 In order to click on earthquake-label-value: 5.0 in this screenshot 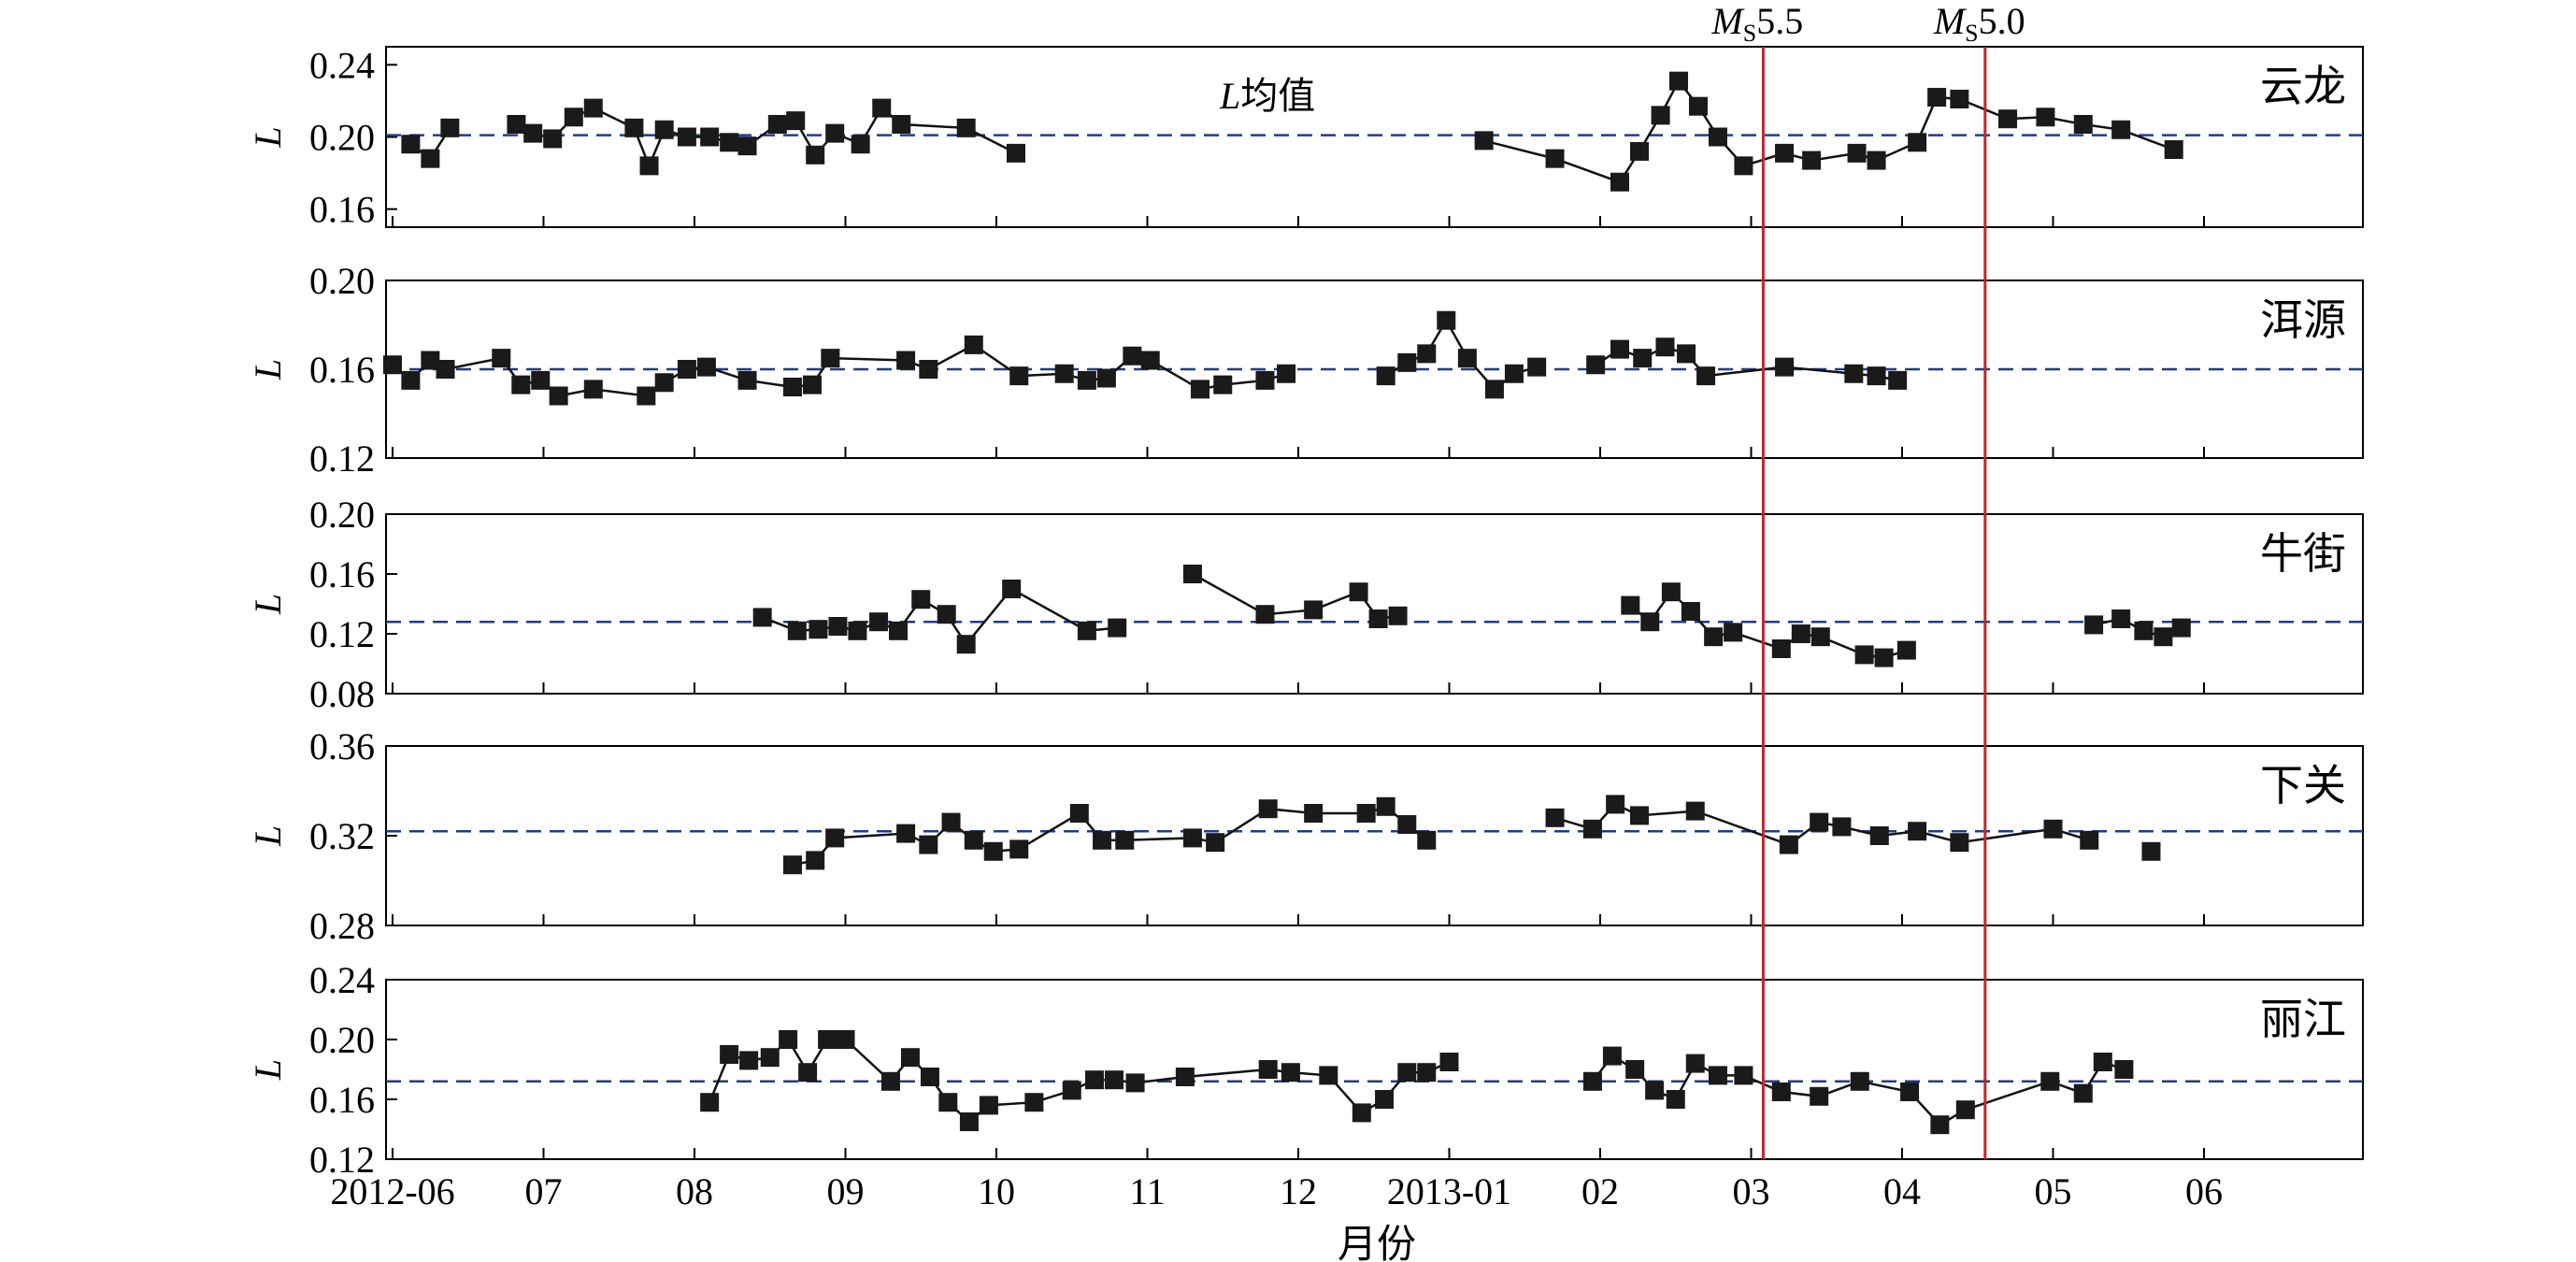, I will do `click(2002, 21)`.